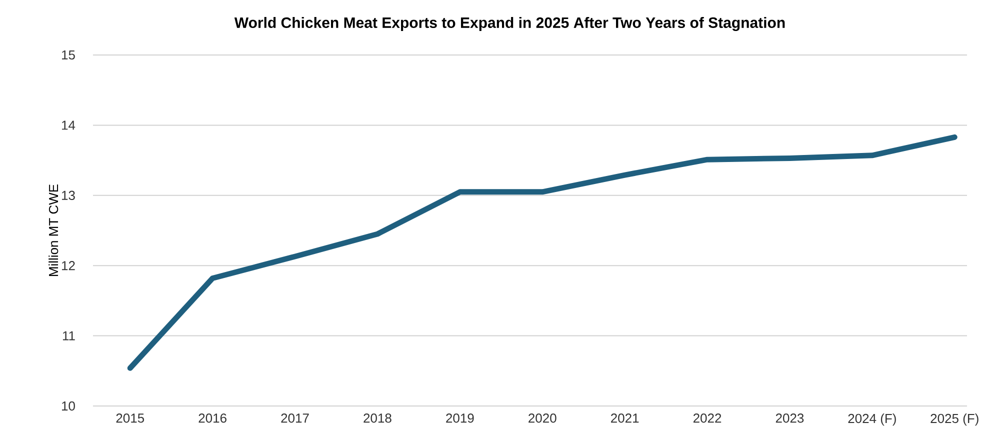 This screenshot has width=985, height=440. I want to click on x-tick-label: 2022, so click(707, 418).